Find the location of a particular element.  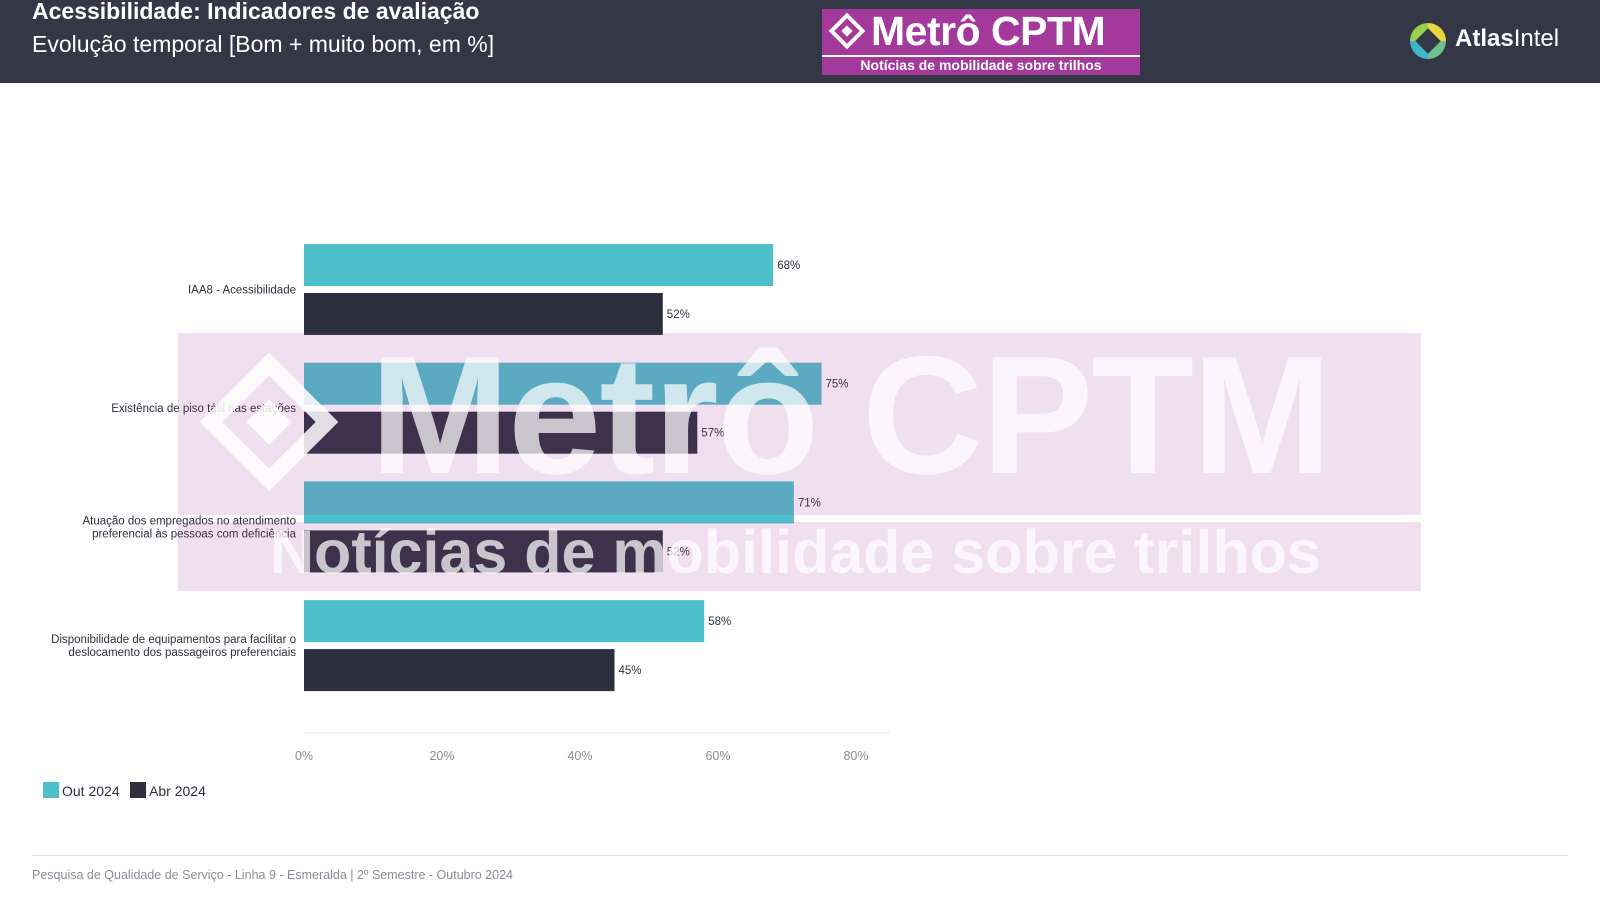

legend-swatch-abr-2024 is located at coordinates (138, 790).